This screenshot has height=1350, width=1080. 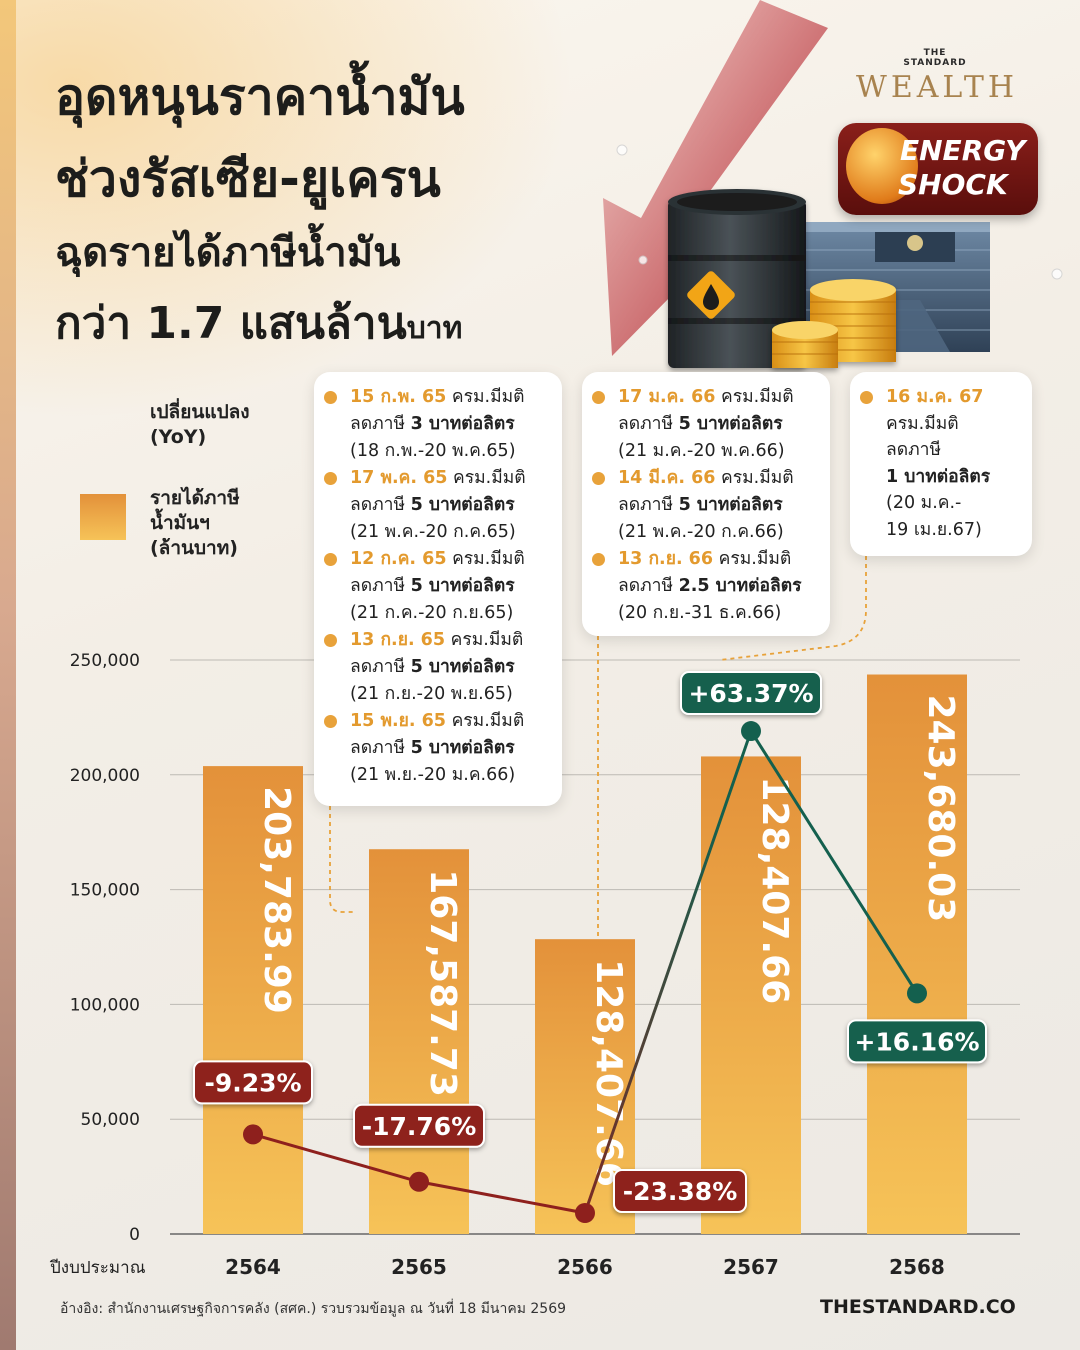 What do you see at coordinates (666, 559) in the screenshot?
I see `measure-date: 13 ก.ย. 66` at bounding box center [666, 559].